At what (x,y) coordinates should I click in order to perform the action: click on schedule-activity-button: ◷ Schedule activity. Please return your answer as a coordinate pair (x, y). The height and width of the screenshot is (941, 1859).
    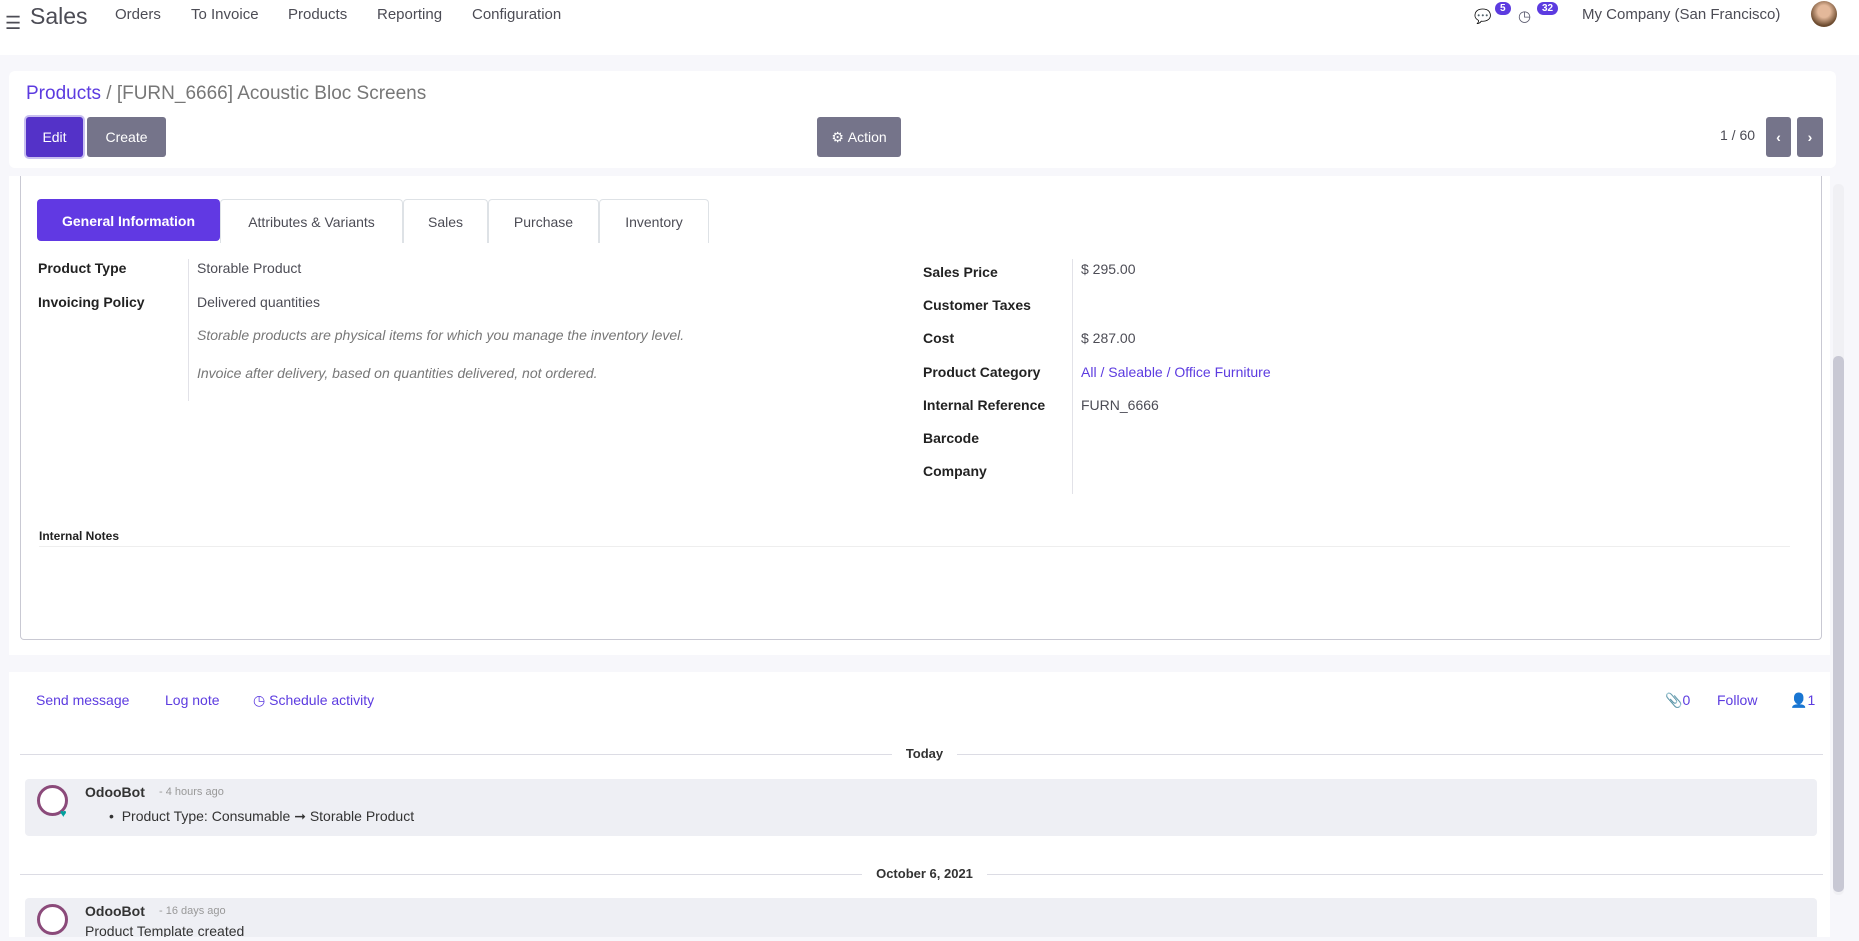
    Looking at the image, I should click on (314, 700).